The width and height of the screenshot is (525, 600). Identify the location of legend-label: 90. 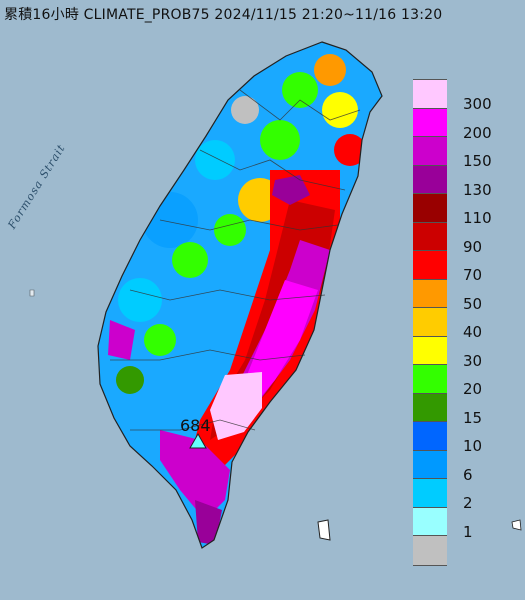
(473, 246).